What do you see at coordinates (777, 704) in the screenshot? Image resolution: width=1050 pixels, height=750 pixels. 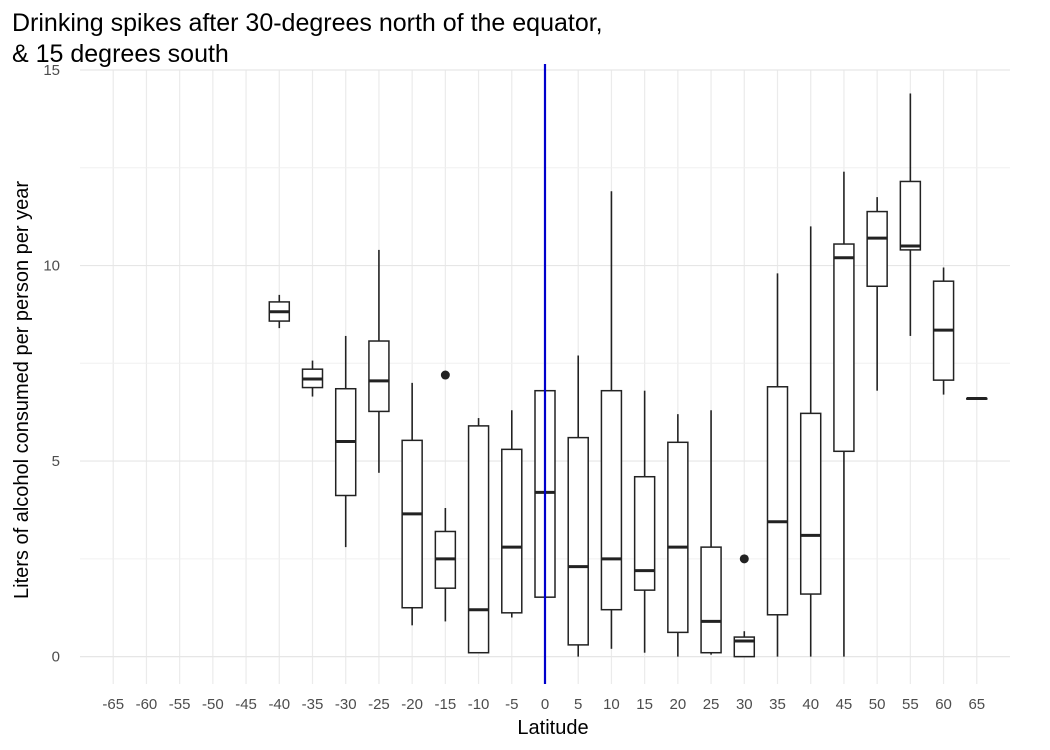 I see `x-tick-label: 35` at bounding box center [777, 704].